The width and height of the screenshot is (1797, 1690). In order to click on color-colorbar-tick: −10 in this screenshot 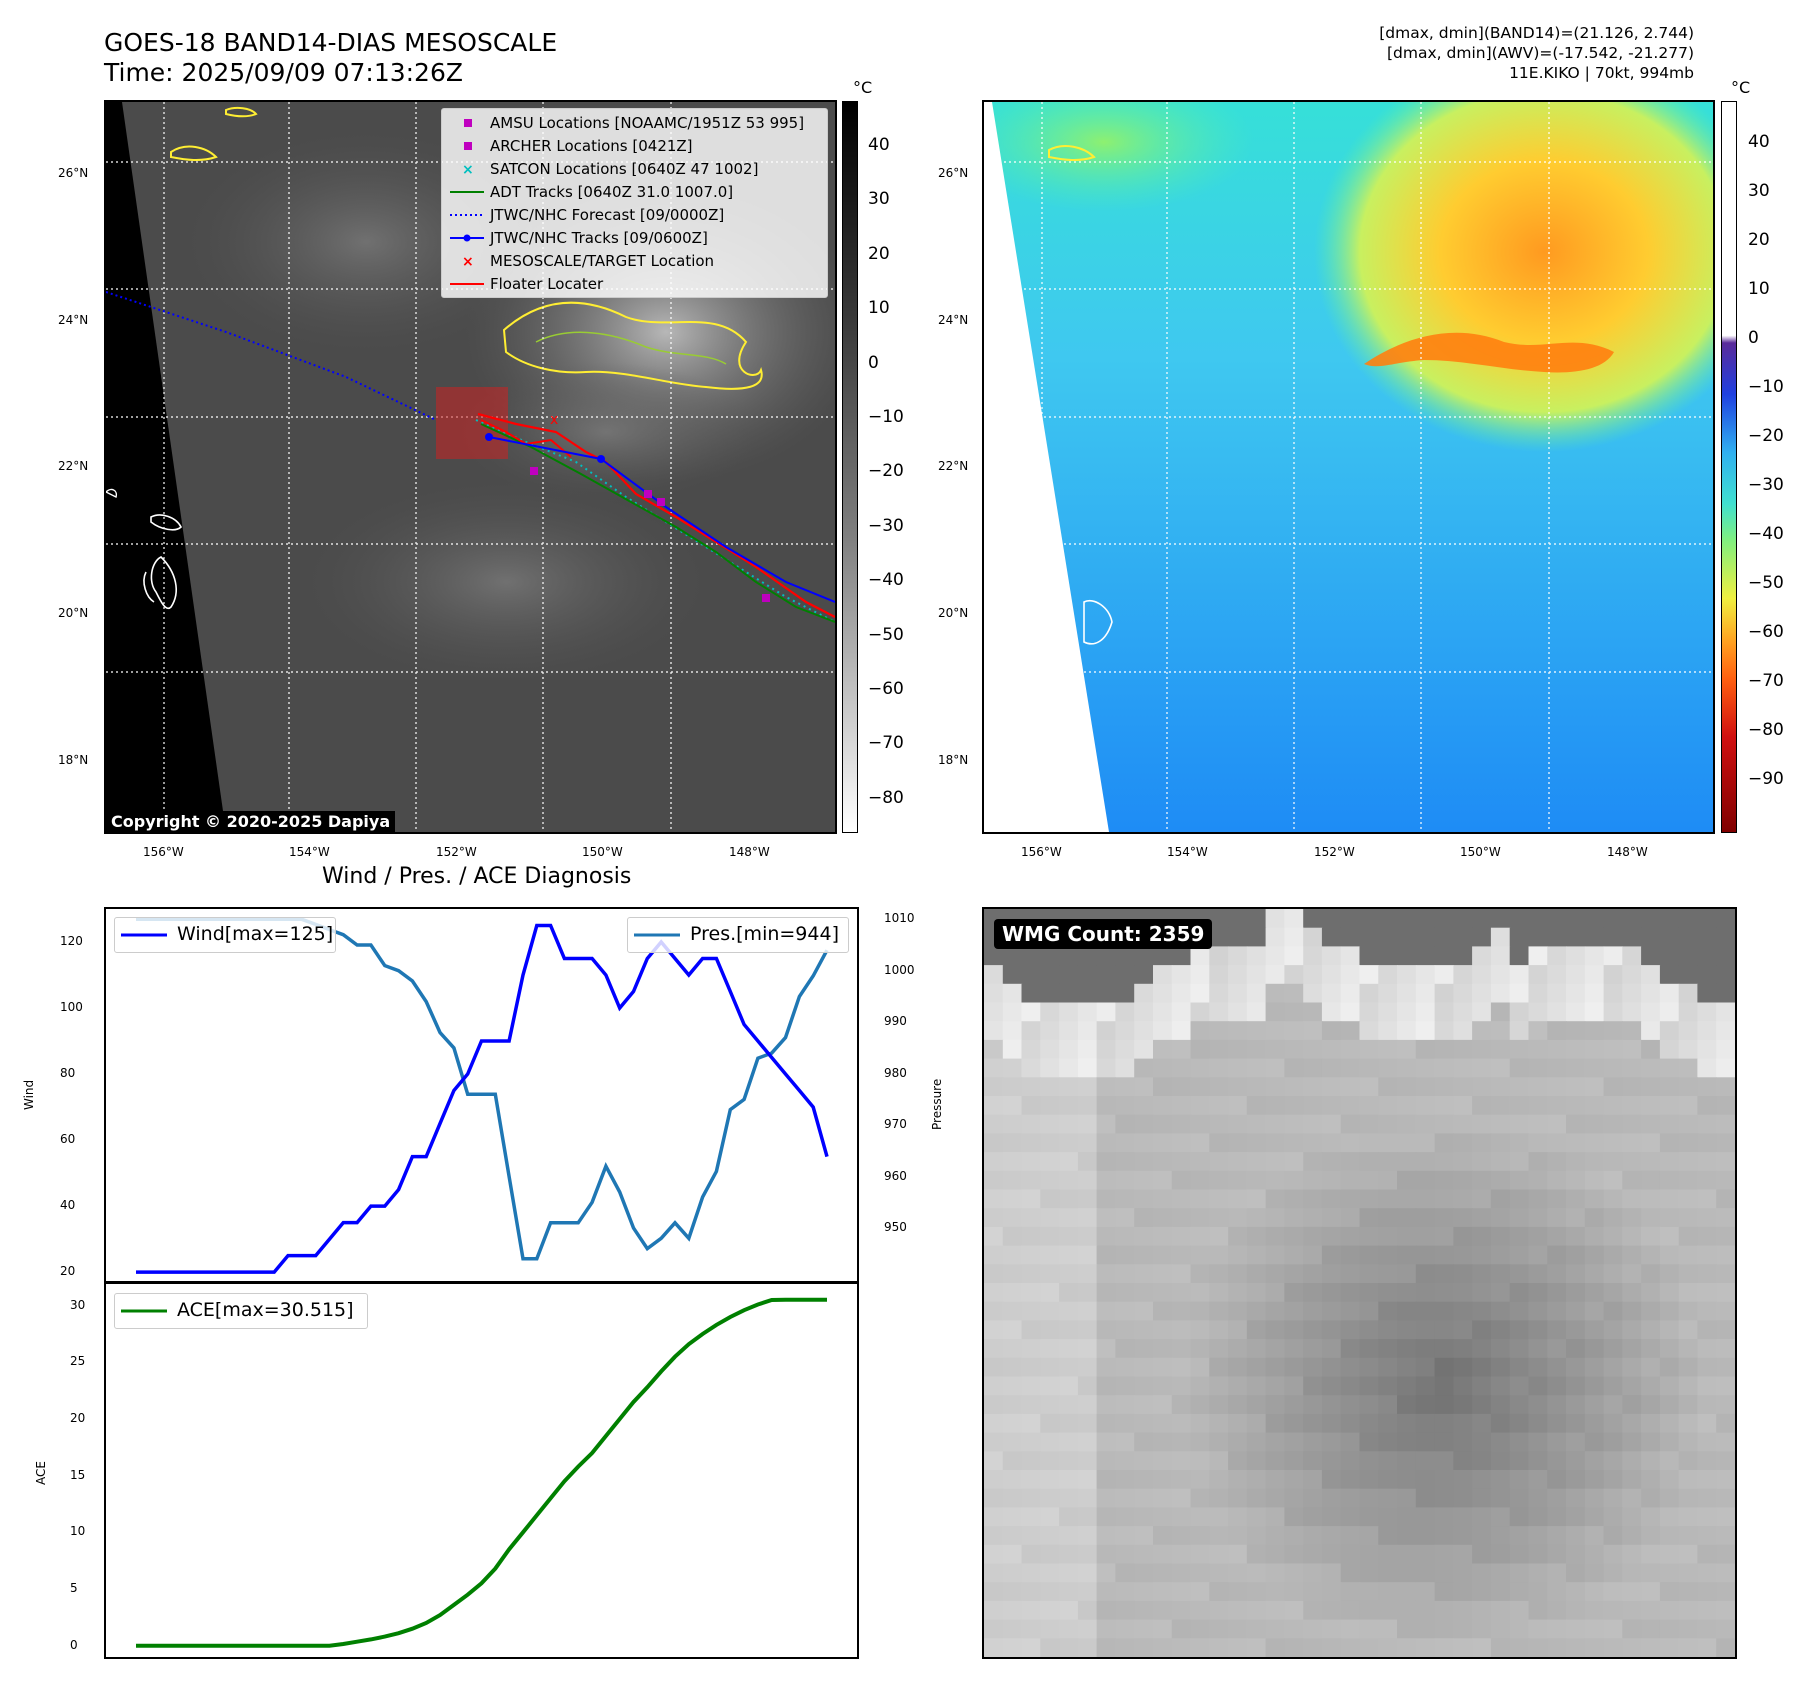, I will do `click(1766, 387)`.